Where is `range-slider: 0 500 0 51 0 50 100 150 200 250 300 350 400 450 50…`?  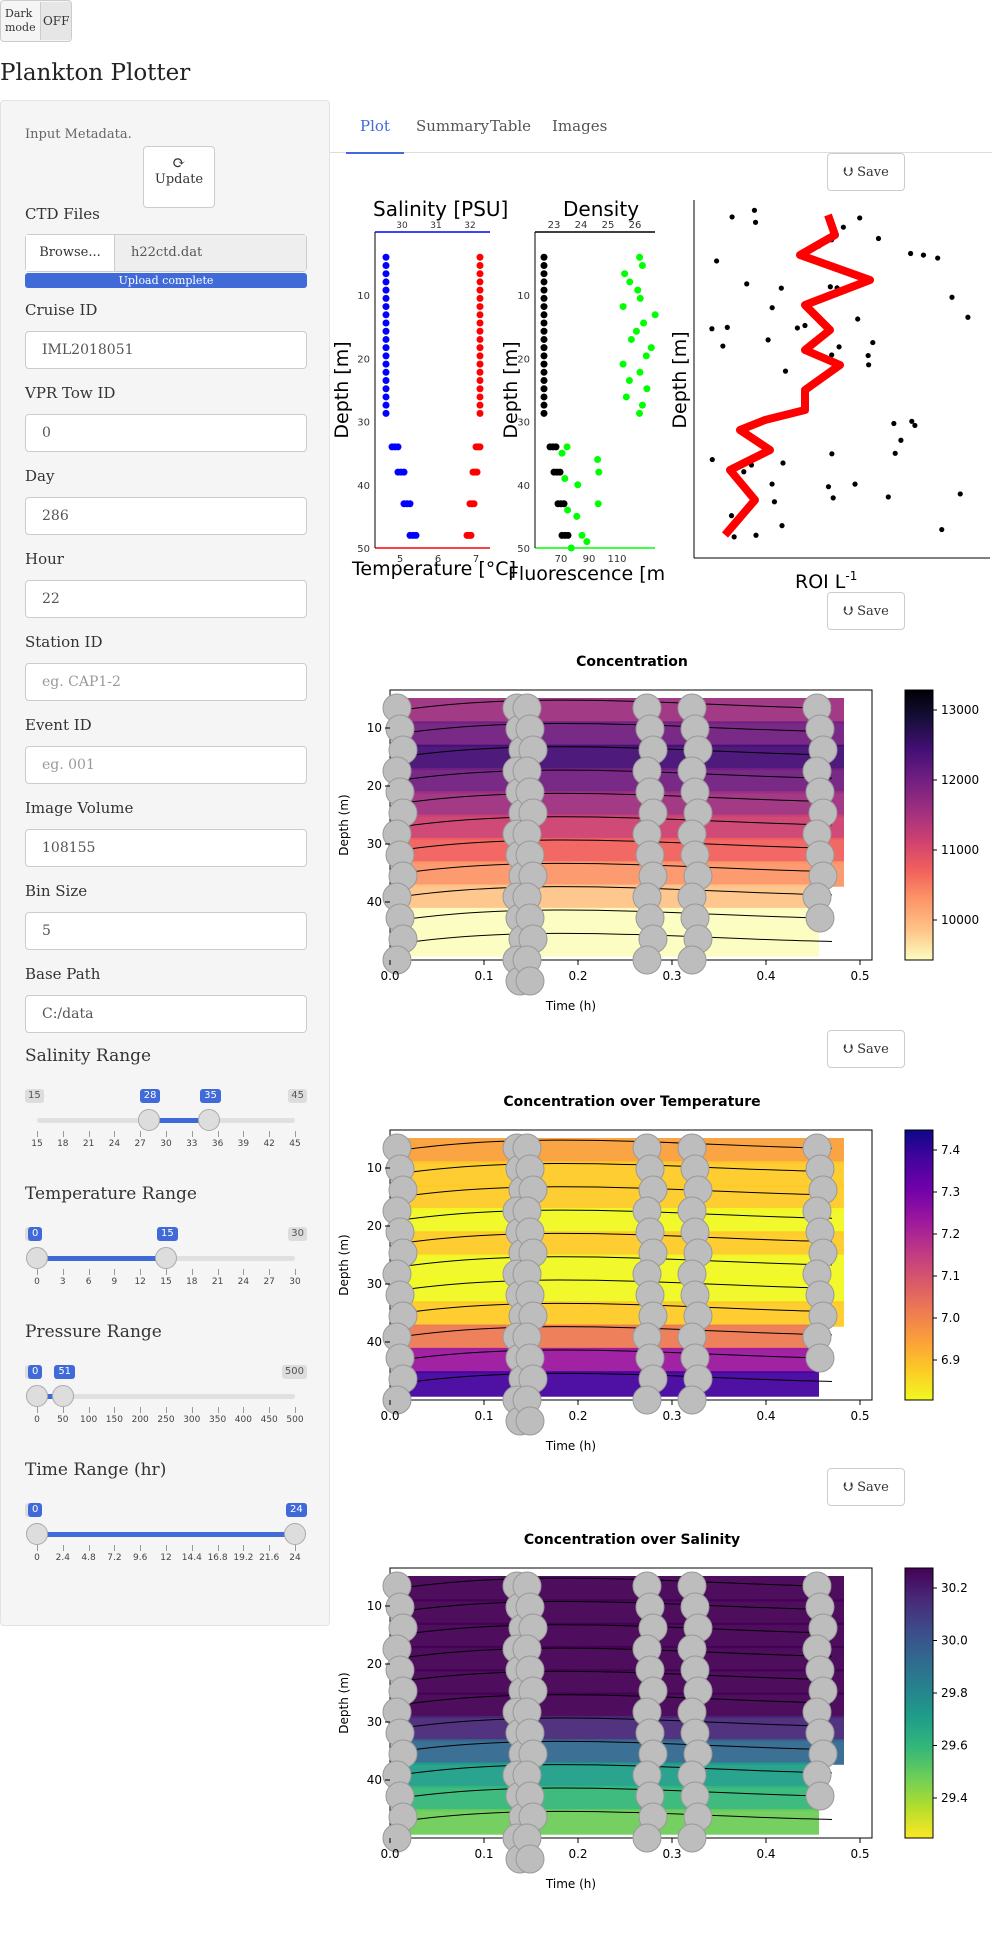
range-slider: 0 500 0 51 0 50 100 150 200 250 300 350 400 450 50… is located at coordinates (166, 1392).